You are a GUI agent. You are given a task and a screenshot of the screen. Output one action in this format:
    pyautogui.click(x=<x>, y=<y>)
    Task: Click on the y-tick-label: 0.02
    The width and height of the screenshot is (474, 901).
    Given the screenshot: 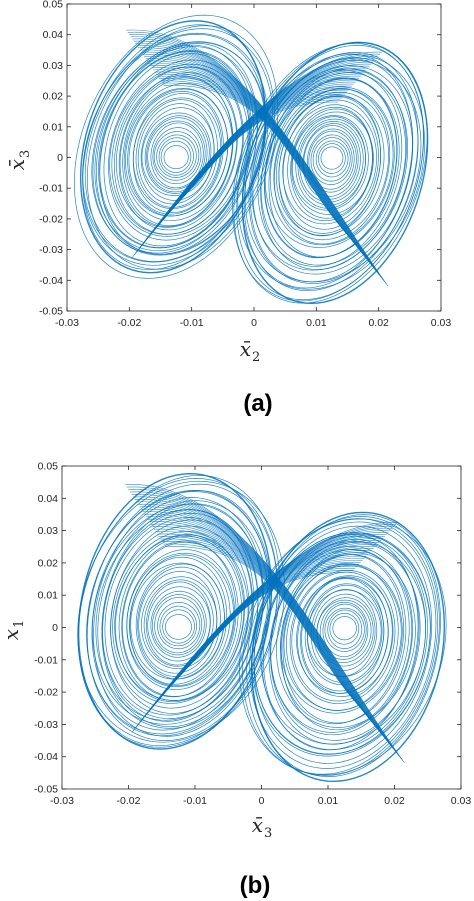 What is the action you would take?
    pyautogui.click(x=53, y=97)
    